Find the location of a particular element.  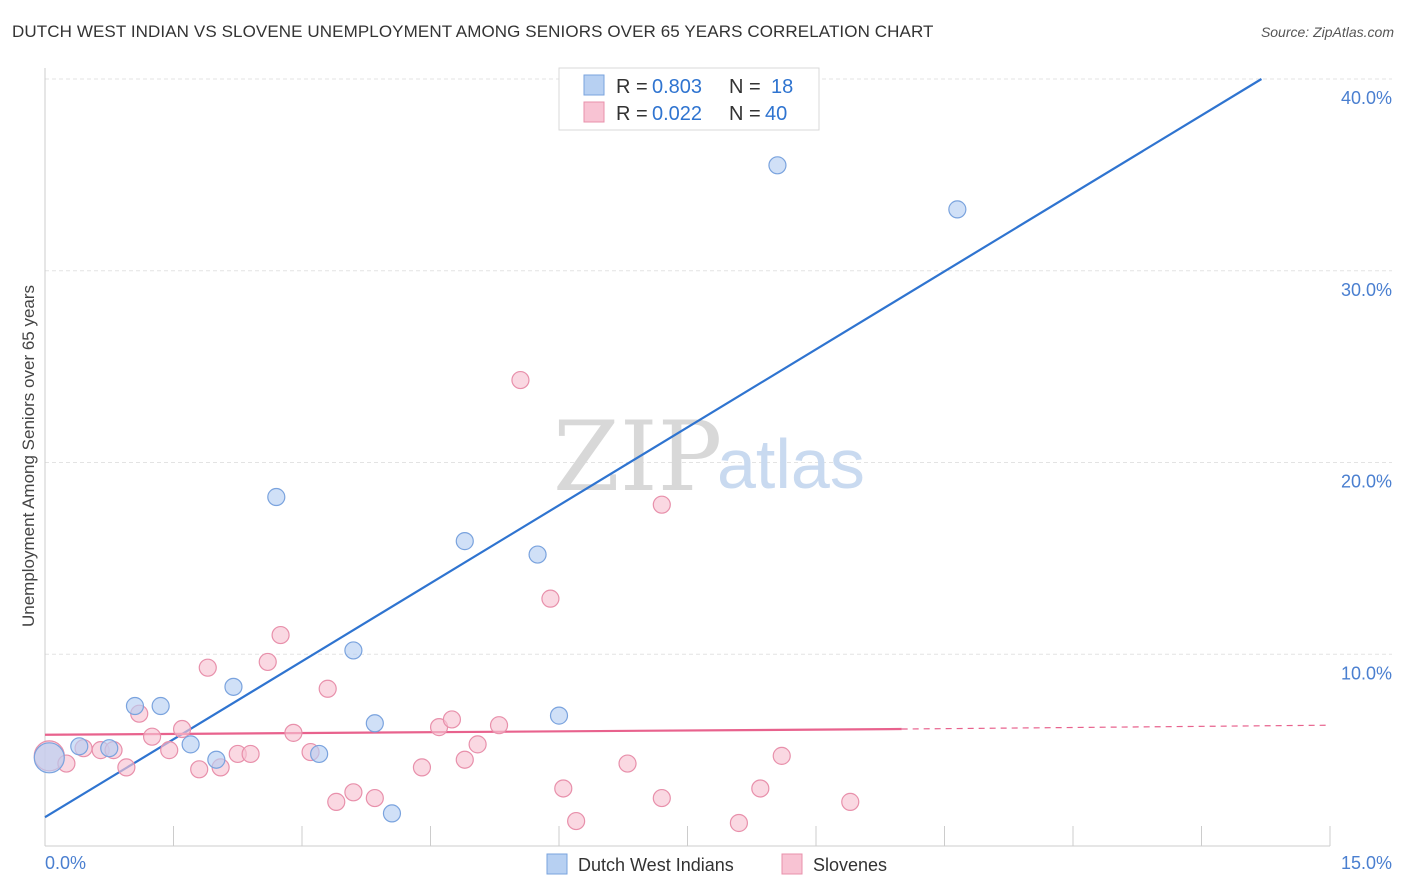

y-tick-label-30: 30.0% is located at coordinates (1366, 290).